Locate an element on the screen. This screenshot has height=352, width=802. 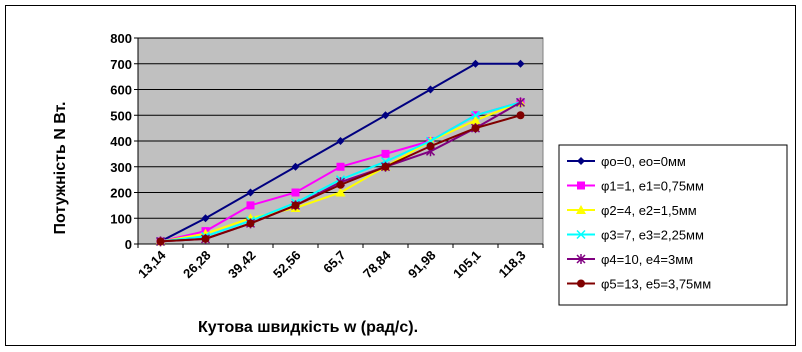
x-tick-label: 52,56 is located at coordinates (287, 265).